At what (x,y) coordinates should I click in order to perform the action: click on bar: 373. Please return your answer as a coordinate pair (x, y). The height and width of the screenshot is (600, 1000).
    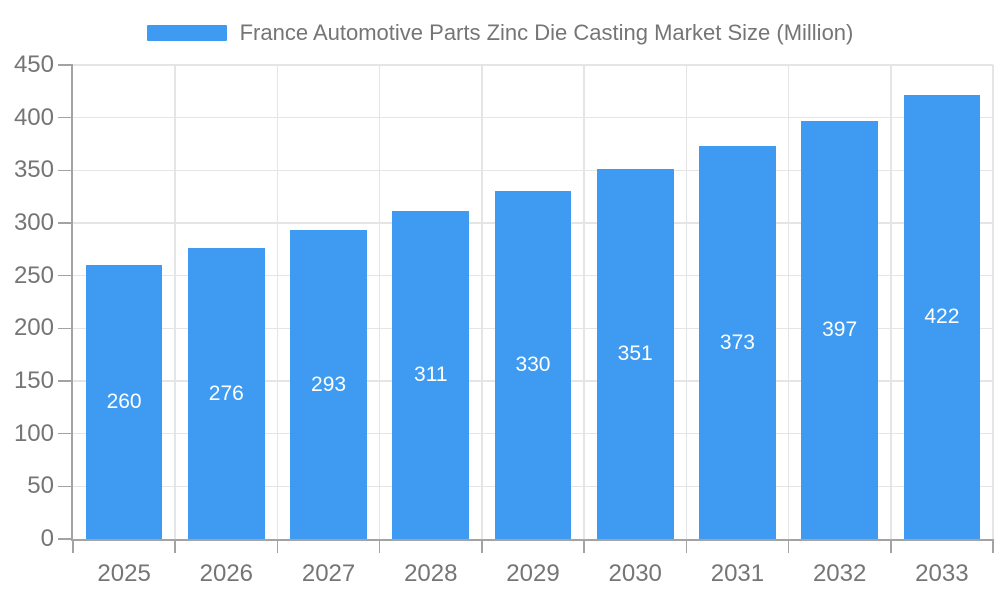
    Looking at the image, I should click on (737, 342).